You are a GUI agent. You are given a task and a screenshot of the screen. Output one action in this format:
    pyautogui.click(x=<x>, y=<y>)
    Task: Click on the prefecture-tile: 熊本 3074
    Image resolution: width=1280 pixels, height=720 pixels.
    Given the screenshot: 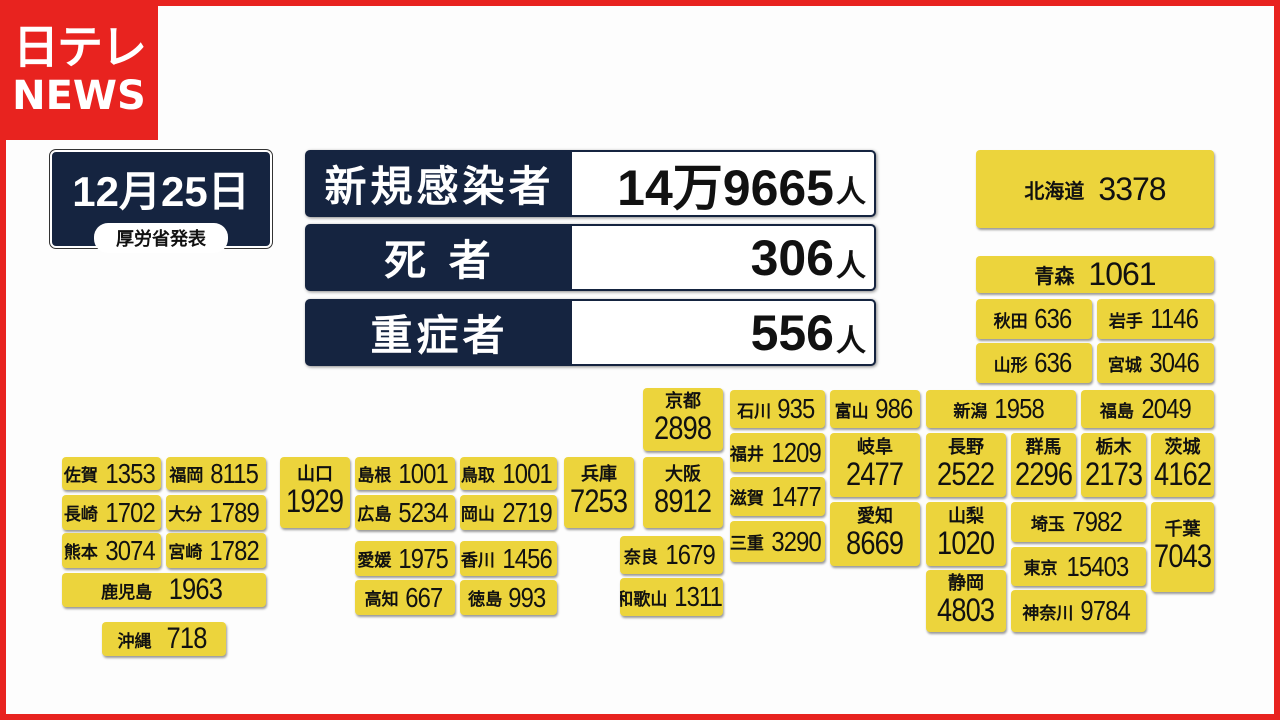 What is the action you would take?
    pyautogui.click(x=111, y=550)
    